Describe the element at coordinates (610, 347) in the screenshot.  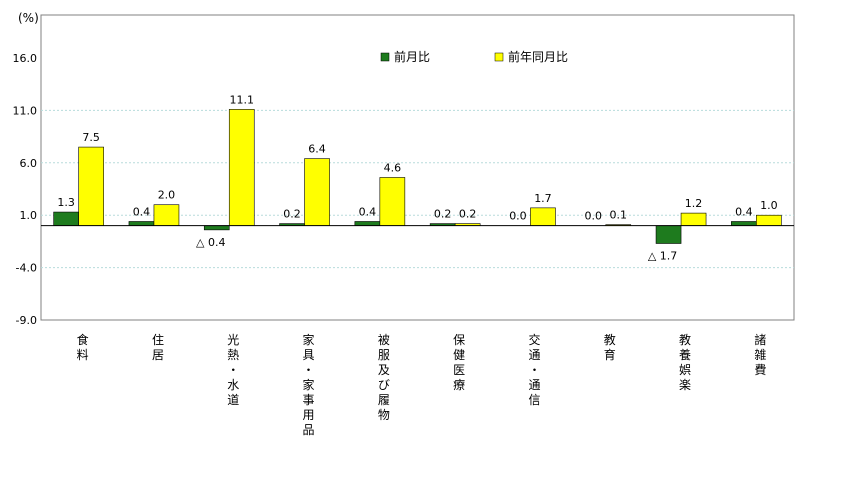
I see `category-label-7: 教育` at that location.